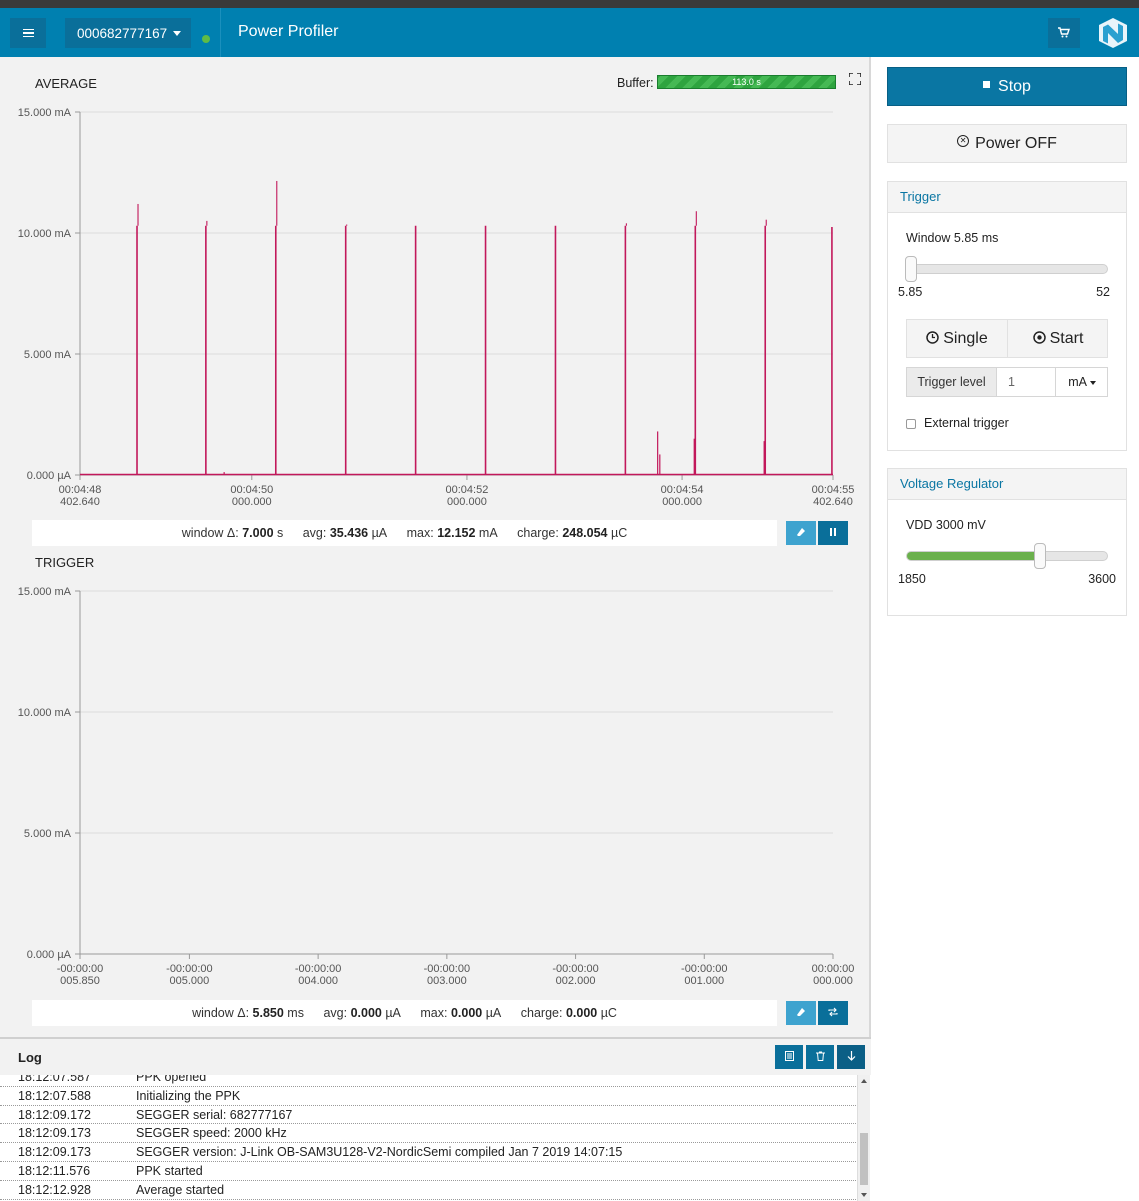 This screenshot has width=1139, height=1201. Describe the element at coordinates (569, 32) in the screenshot. I see `navbar: 000682777167 Power Profiler` at that location.